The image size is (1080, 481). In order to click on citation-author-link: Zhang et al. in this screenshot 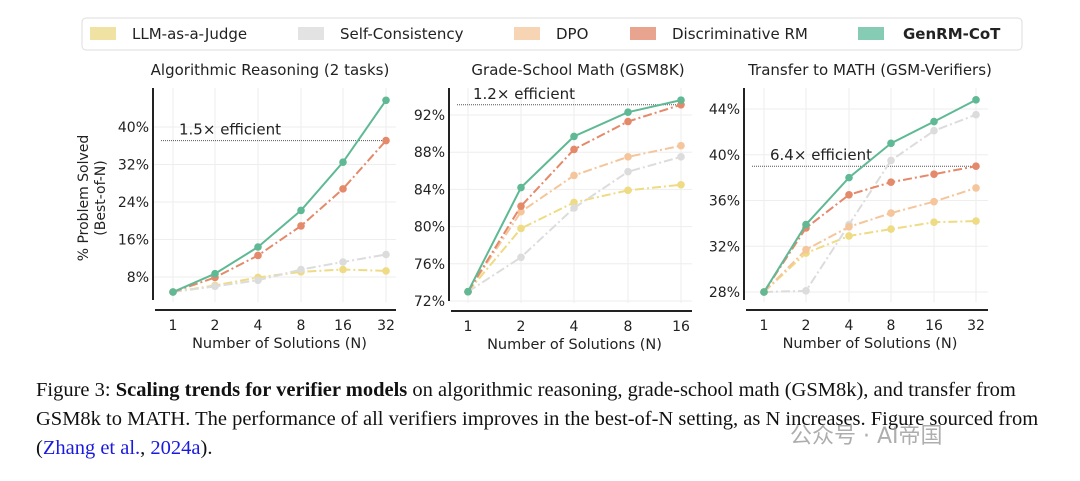, I will do `click(91, 448)`.